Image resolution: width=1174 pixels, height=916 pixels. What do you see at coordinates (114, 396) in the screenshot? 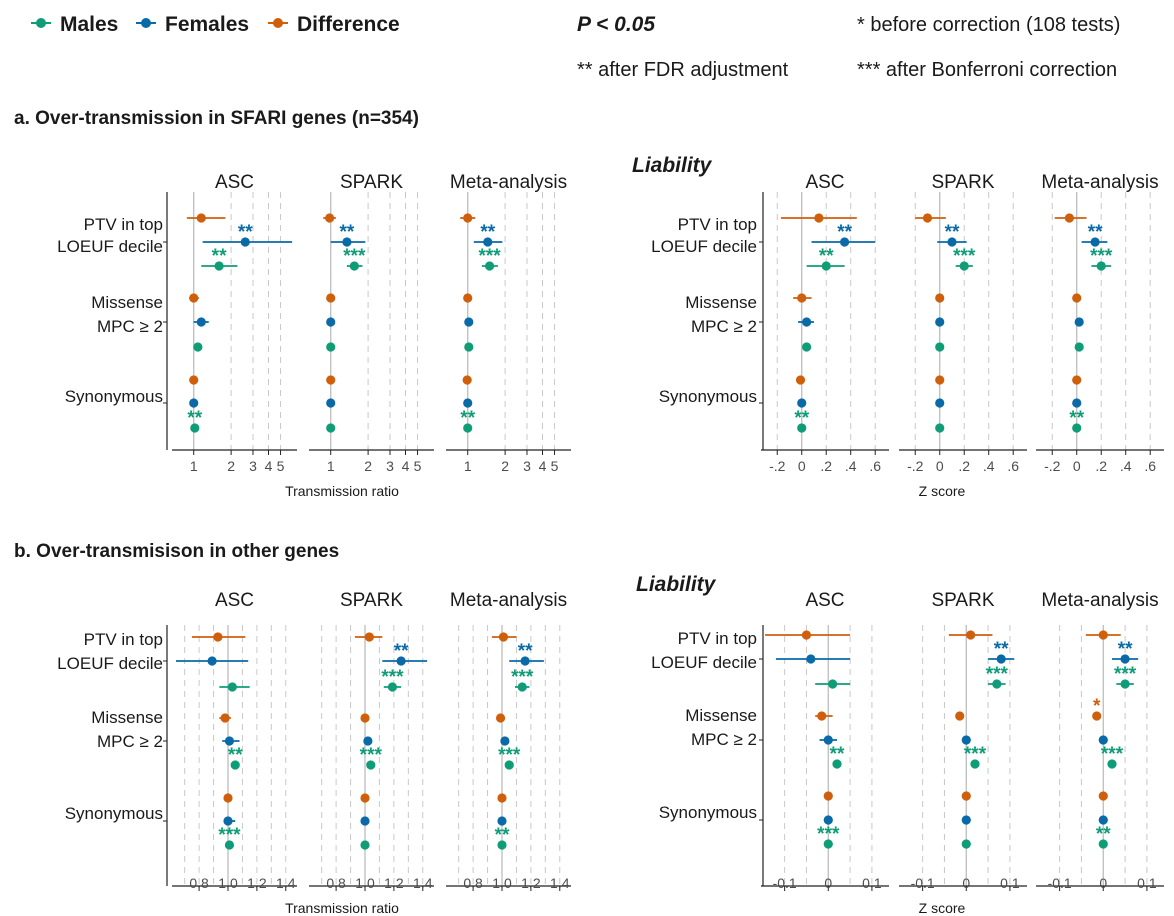
I see `category-label: Synonymous` at bounding box center [114, 396].